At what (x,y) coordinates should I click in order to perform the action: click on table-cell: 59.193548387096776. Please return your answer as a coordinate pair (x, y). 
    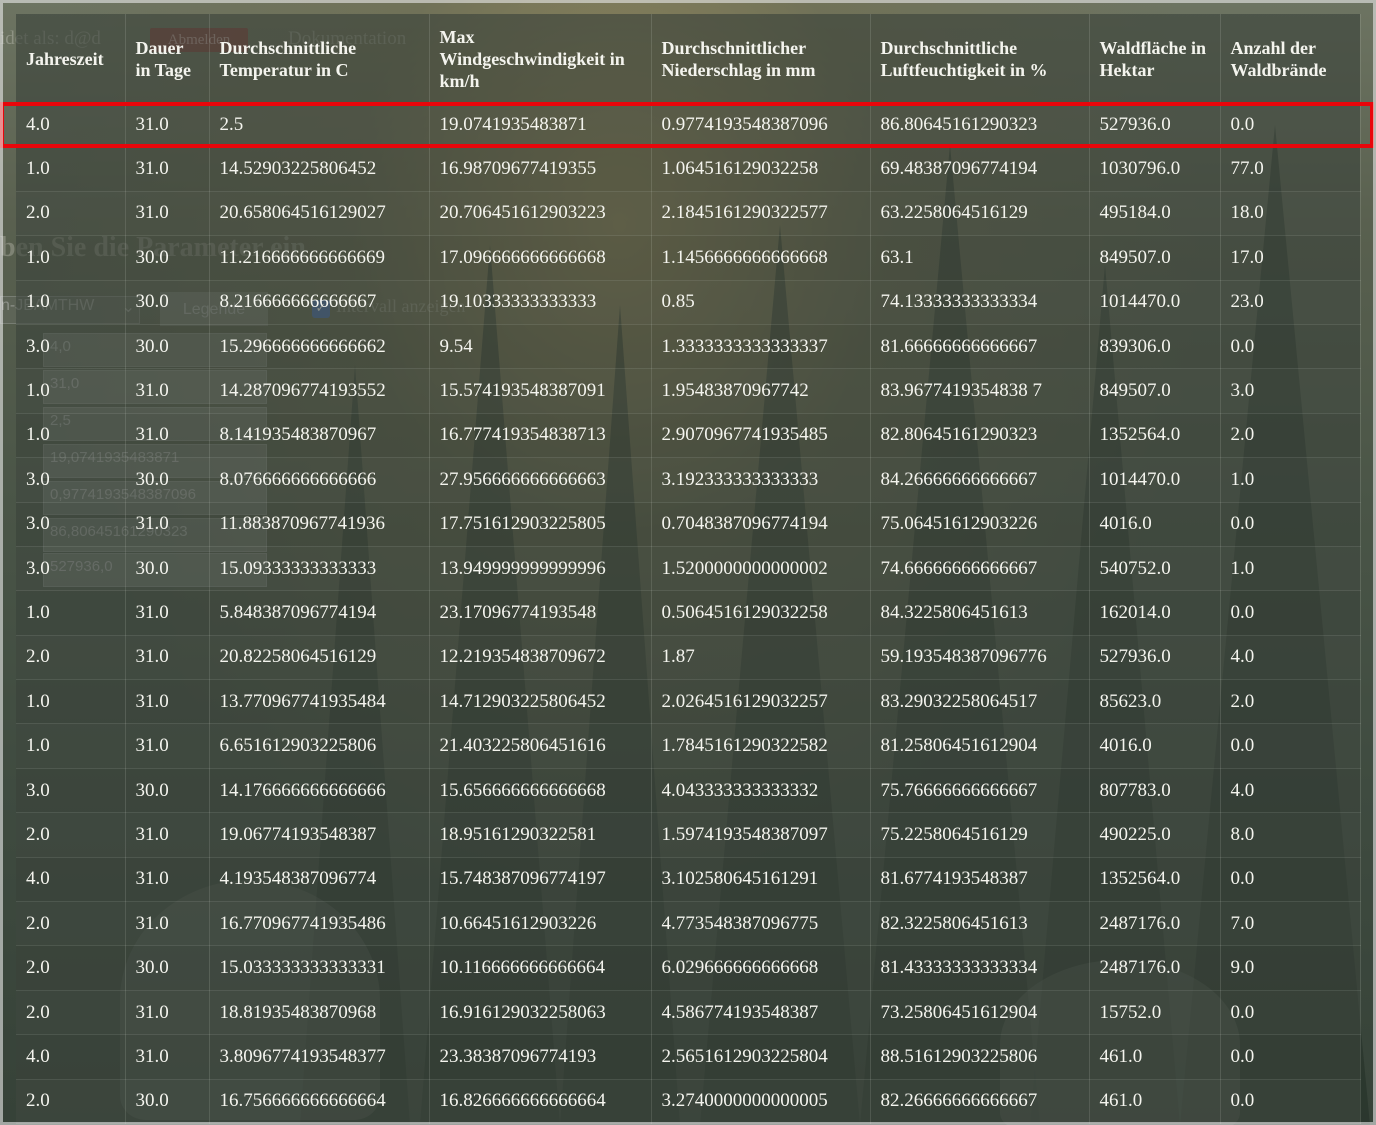
    Looking at the image, I should click on (980, 658).